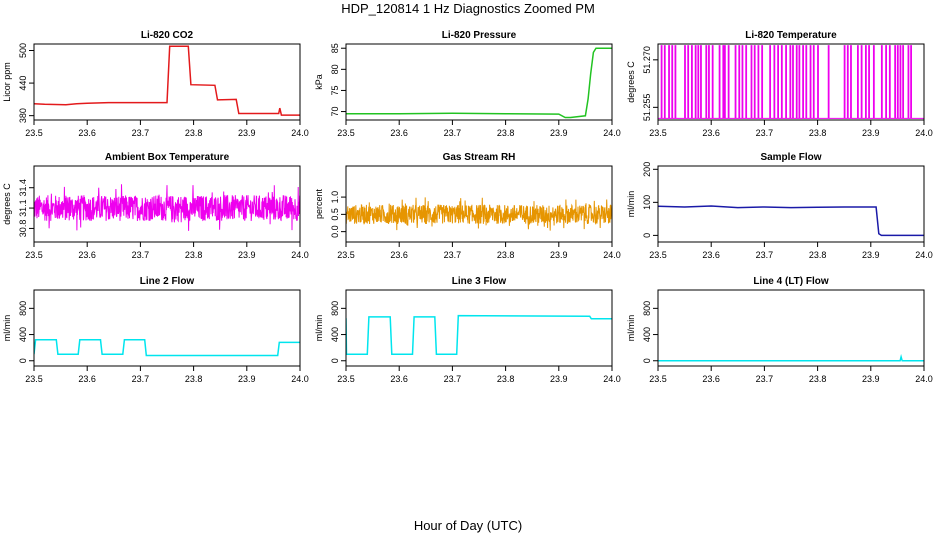 This screenshot has width=936, height=540. What do you see at coordinates (335, 214) in the screenshot?
I see `y-tick-label: 0.5` at bounding box center [335, 214].